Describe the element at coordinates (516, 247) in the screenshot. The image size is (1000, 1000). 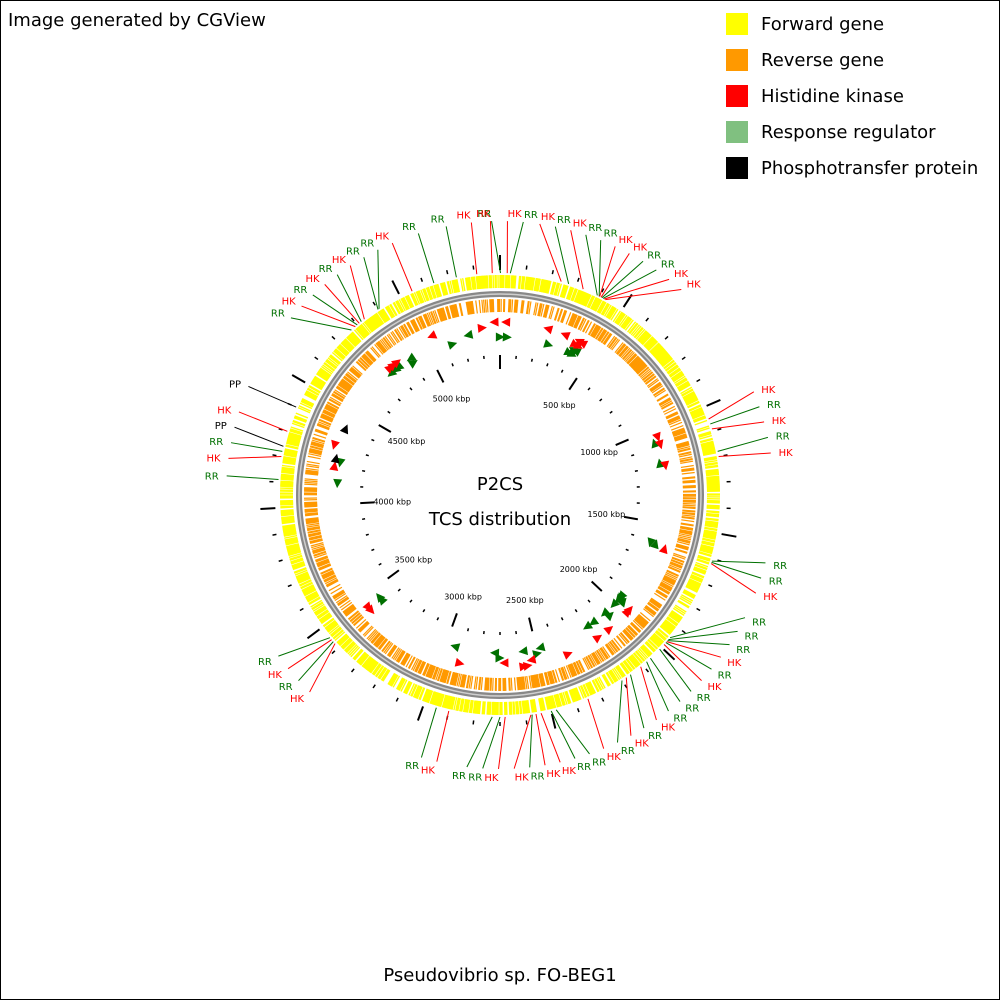
I see `leader-line-rr` at that location.